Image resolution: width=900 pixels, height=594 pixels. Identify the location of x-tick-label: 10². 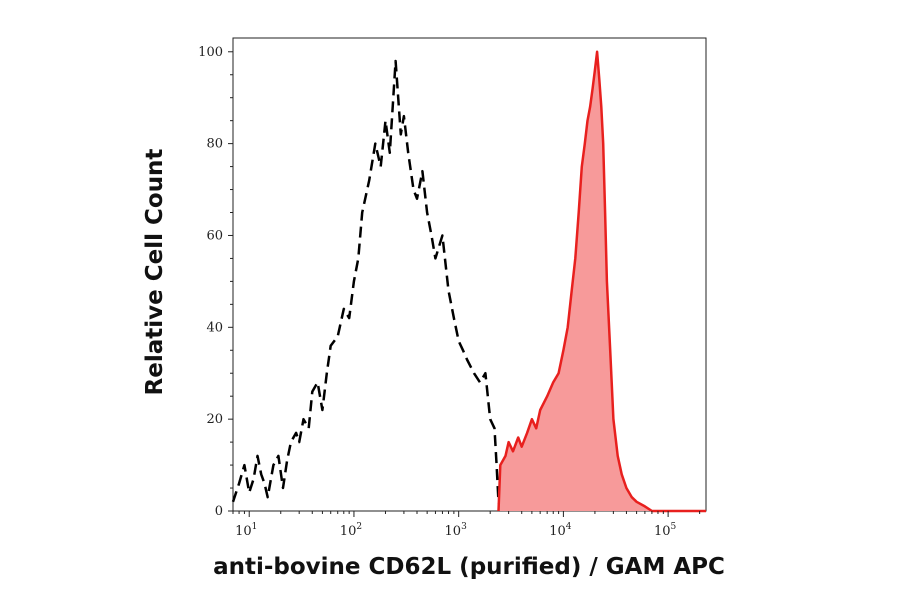
(351, 530).